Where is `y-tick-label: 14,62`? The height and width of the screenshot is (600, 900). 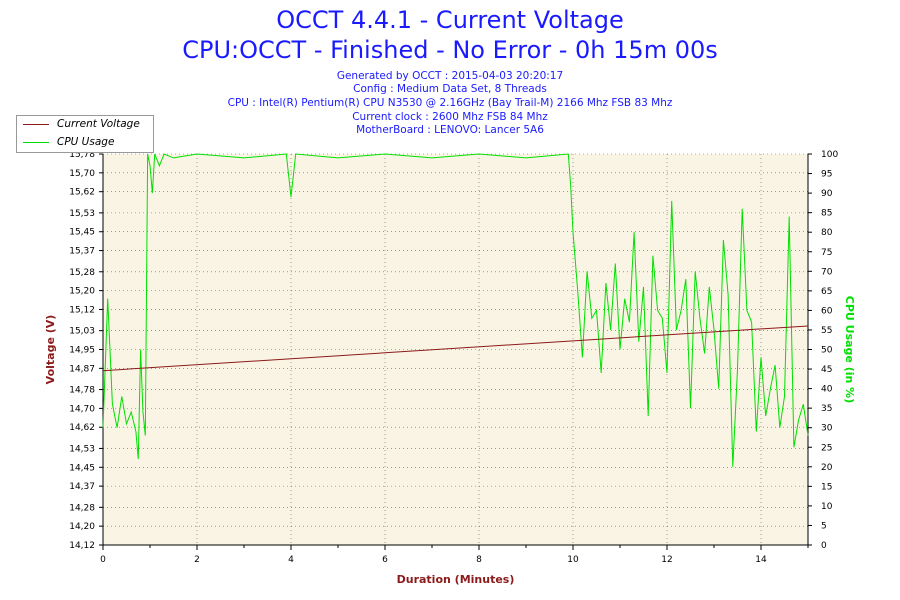
y-tick-label: 14,62 is located at coordinates (82, 428).